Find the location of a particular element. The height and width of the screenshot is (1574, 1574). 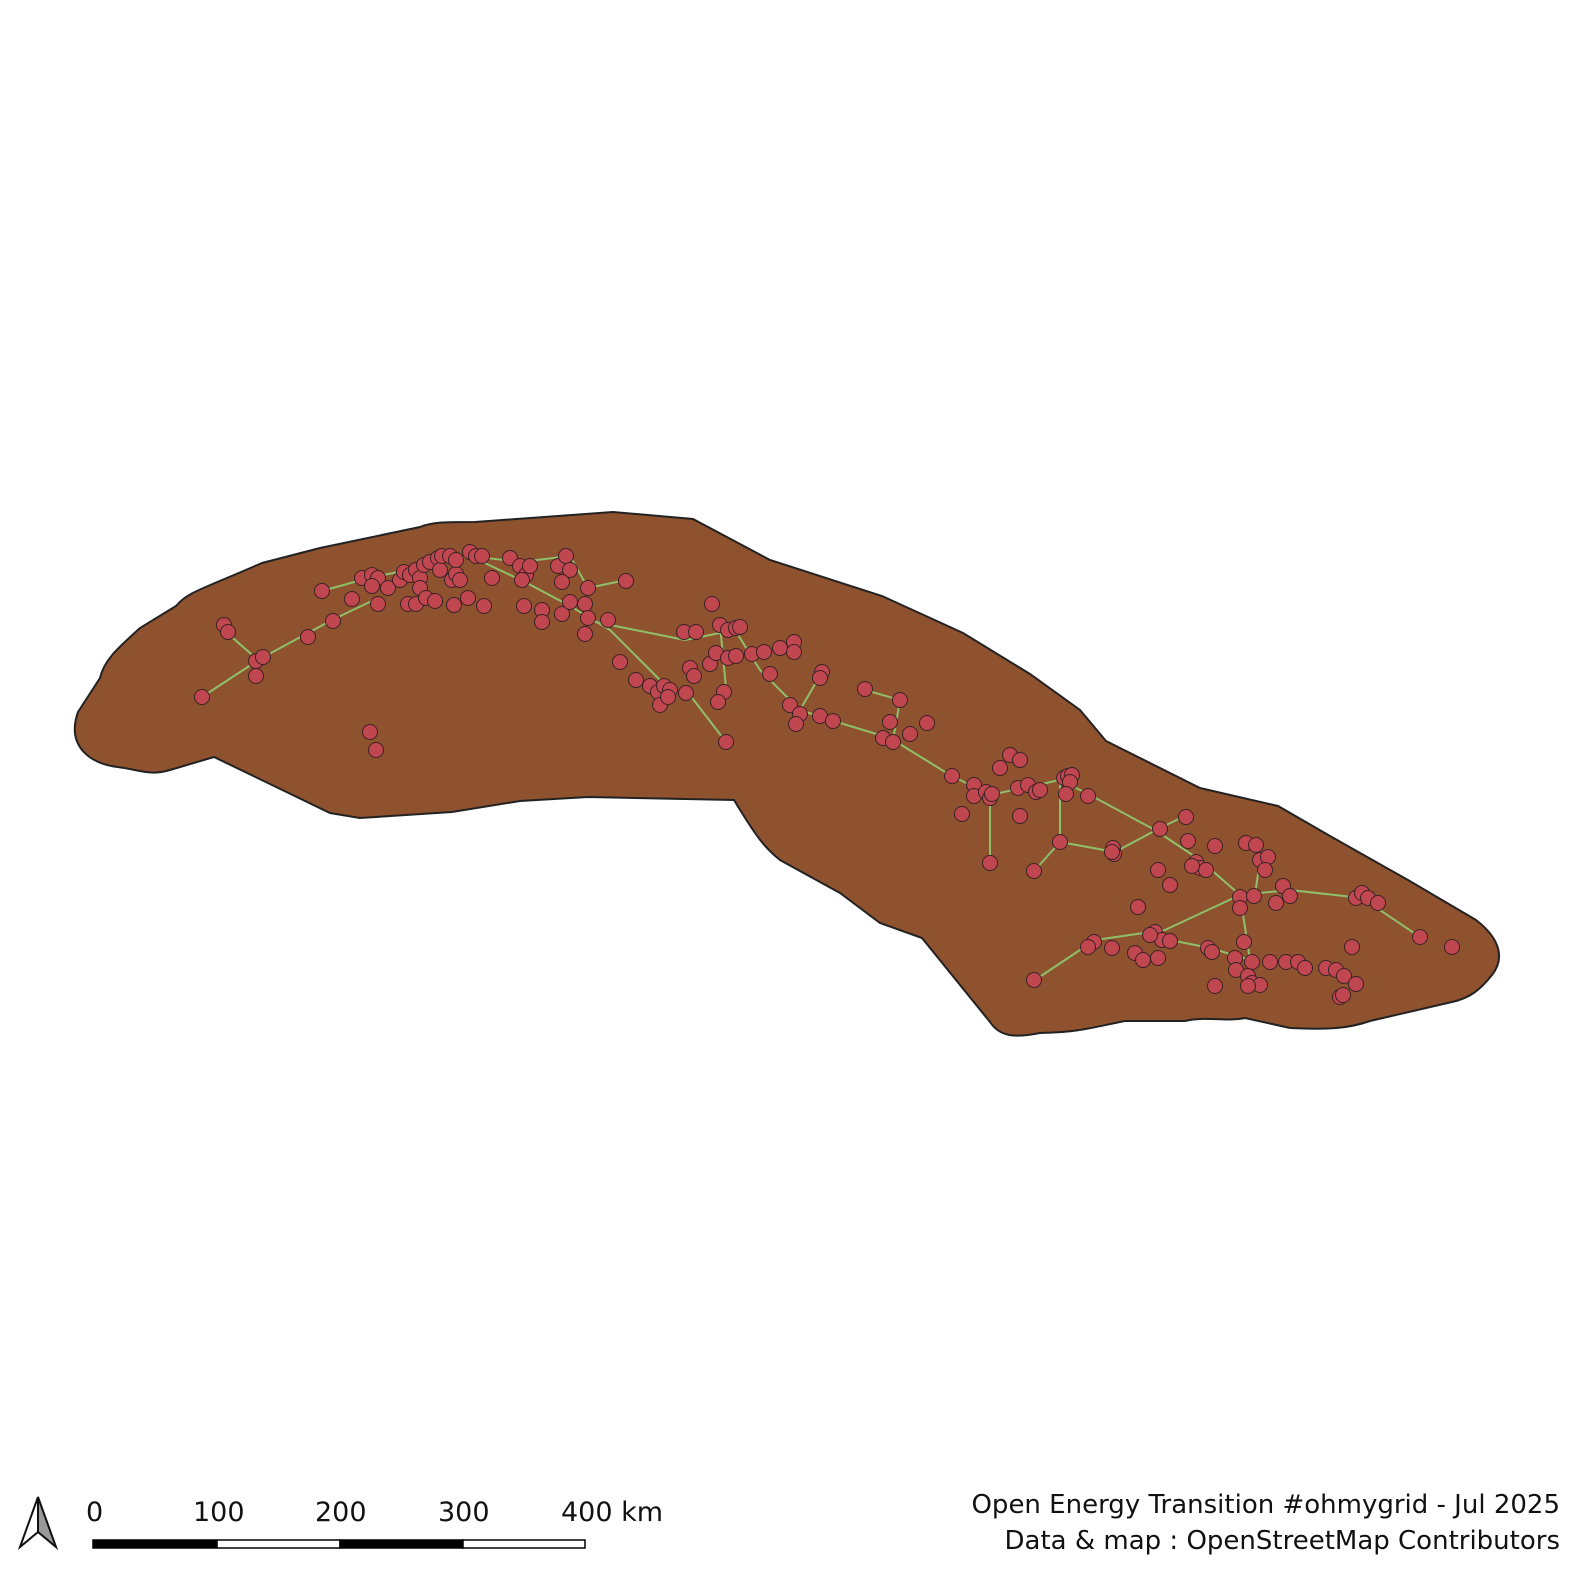

scale-label-200: 200 is located at coordinates (341, 1512).